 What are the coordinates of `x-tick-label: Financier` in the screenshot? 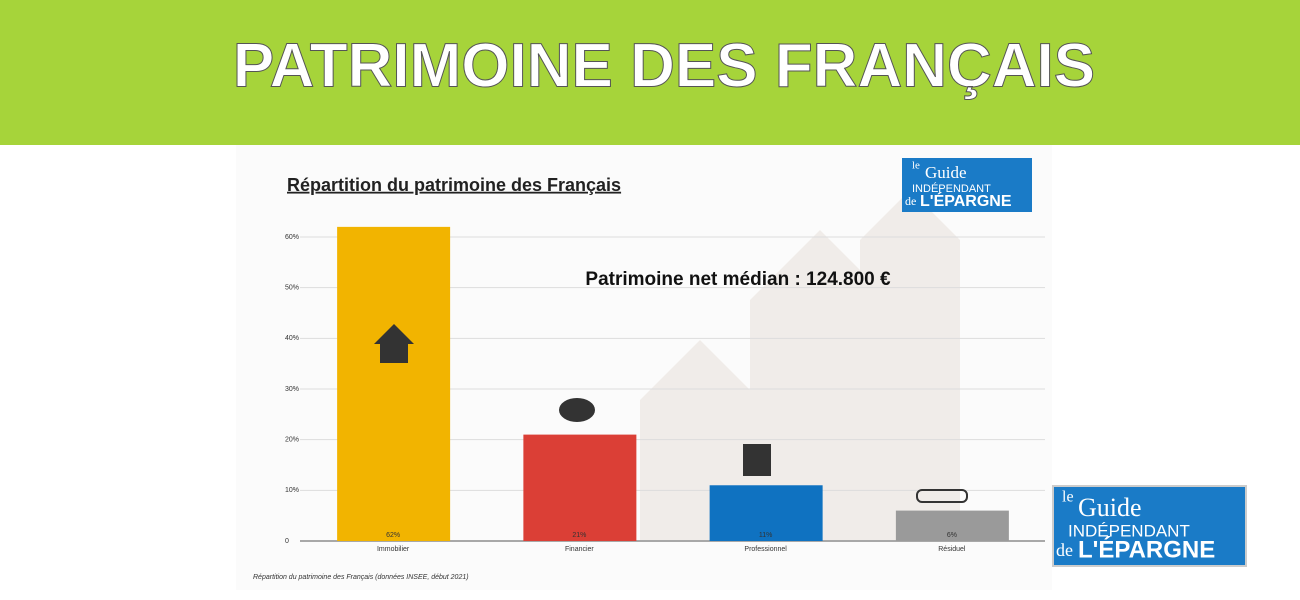 It's located at (579, 549).